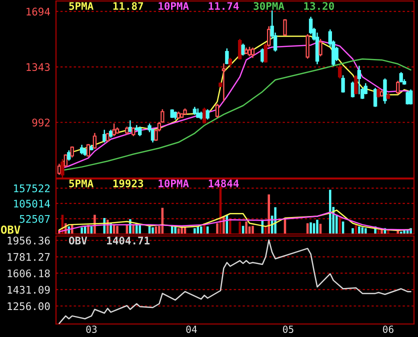 Image resolution: width=418 pixels, height=337 pixels. I want to click on y-tick-label: 157522, so click(32, 188).